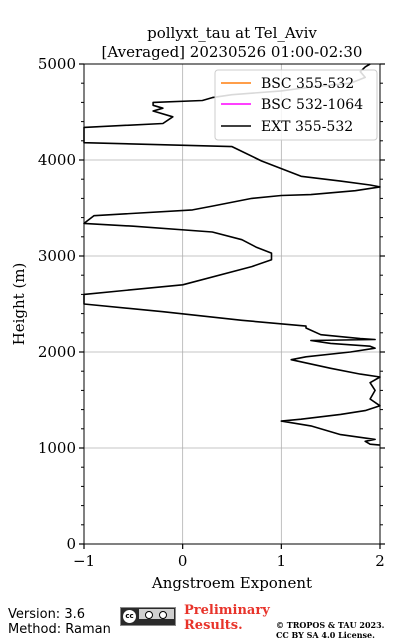 The image size is (400, 640). I want to click on y-tick-label: 5000, so click(57, 64).